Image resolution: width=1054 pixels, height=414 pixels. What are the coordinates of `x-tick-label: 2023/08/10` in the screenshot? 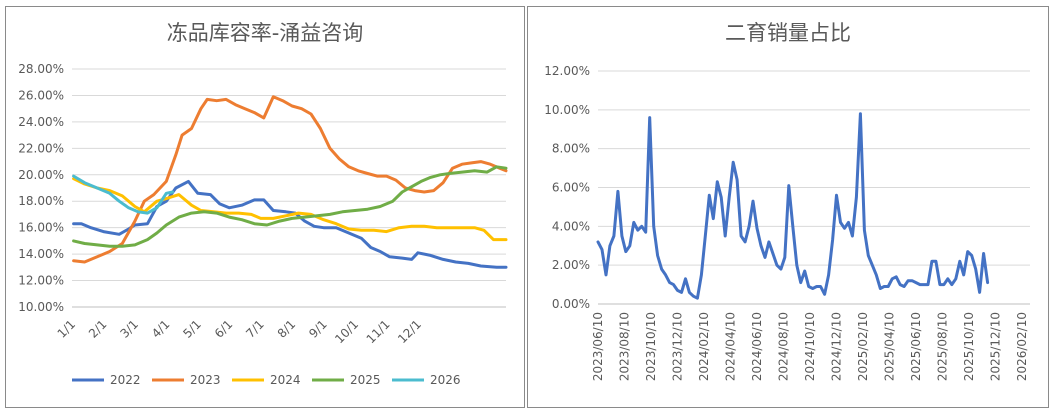 It's located at (625, 346).